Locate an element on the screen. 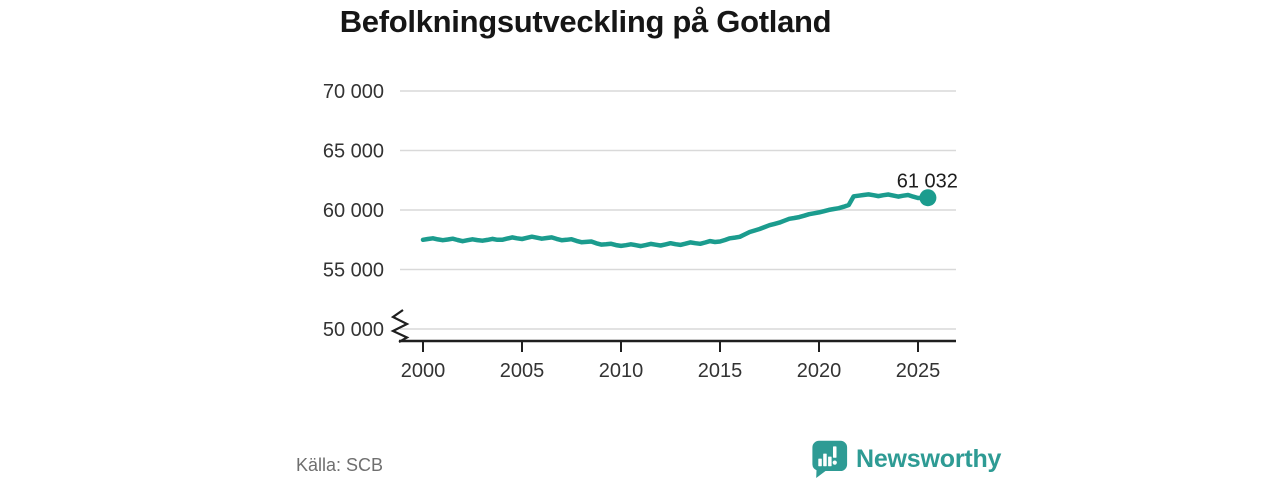 The height and width of the screenshot is (480, 1280). x-tick-label: 2010 is located at coordinates (621, 371).